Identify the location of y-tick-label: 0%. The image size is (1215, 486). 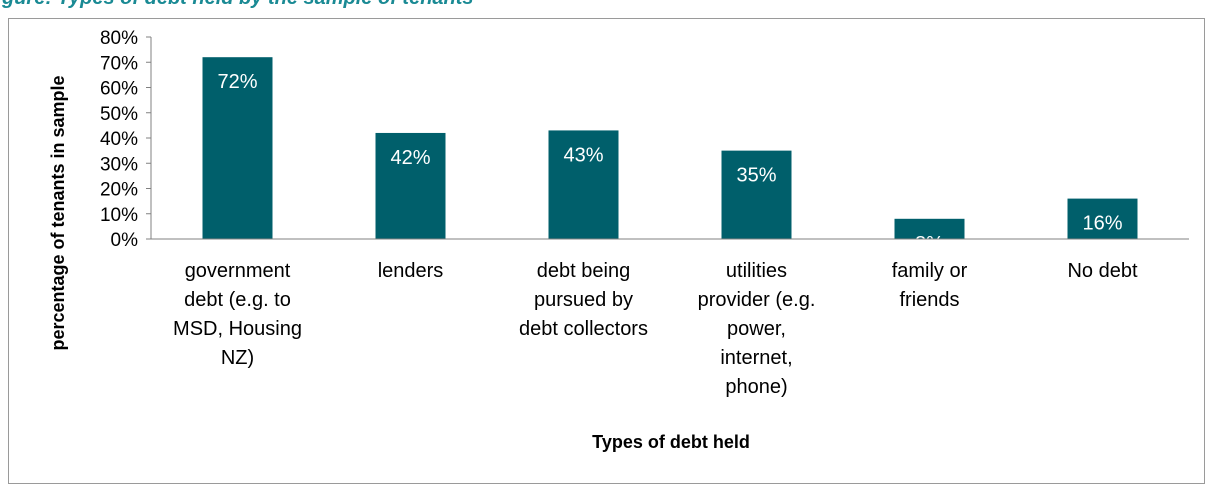
(125, 240).